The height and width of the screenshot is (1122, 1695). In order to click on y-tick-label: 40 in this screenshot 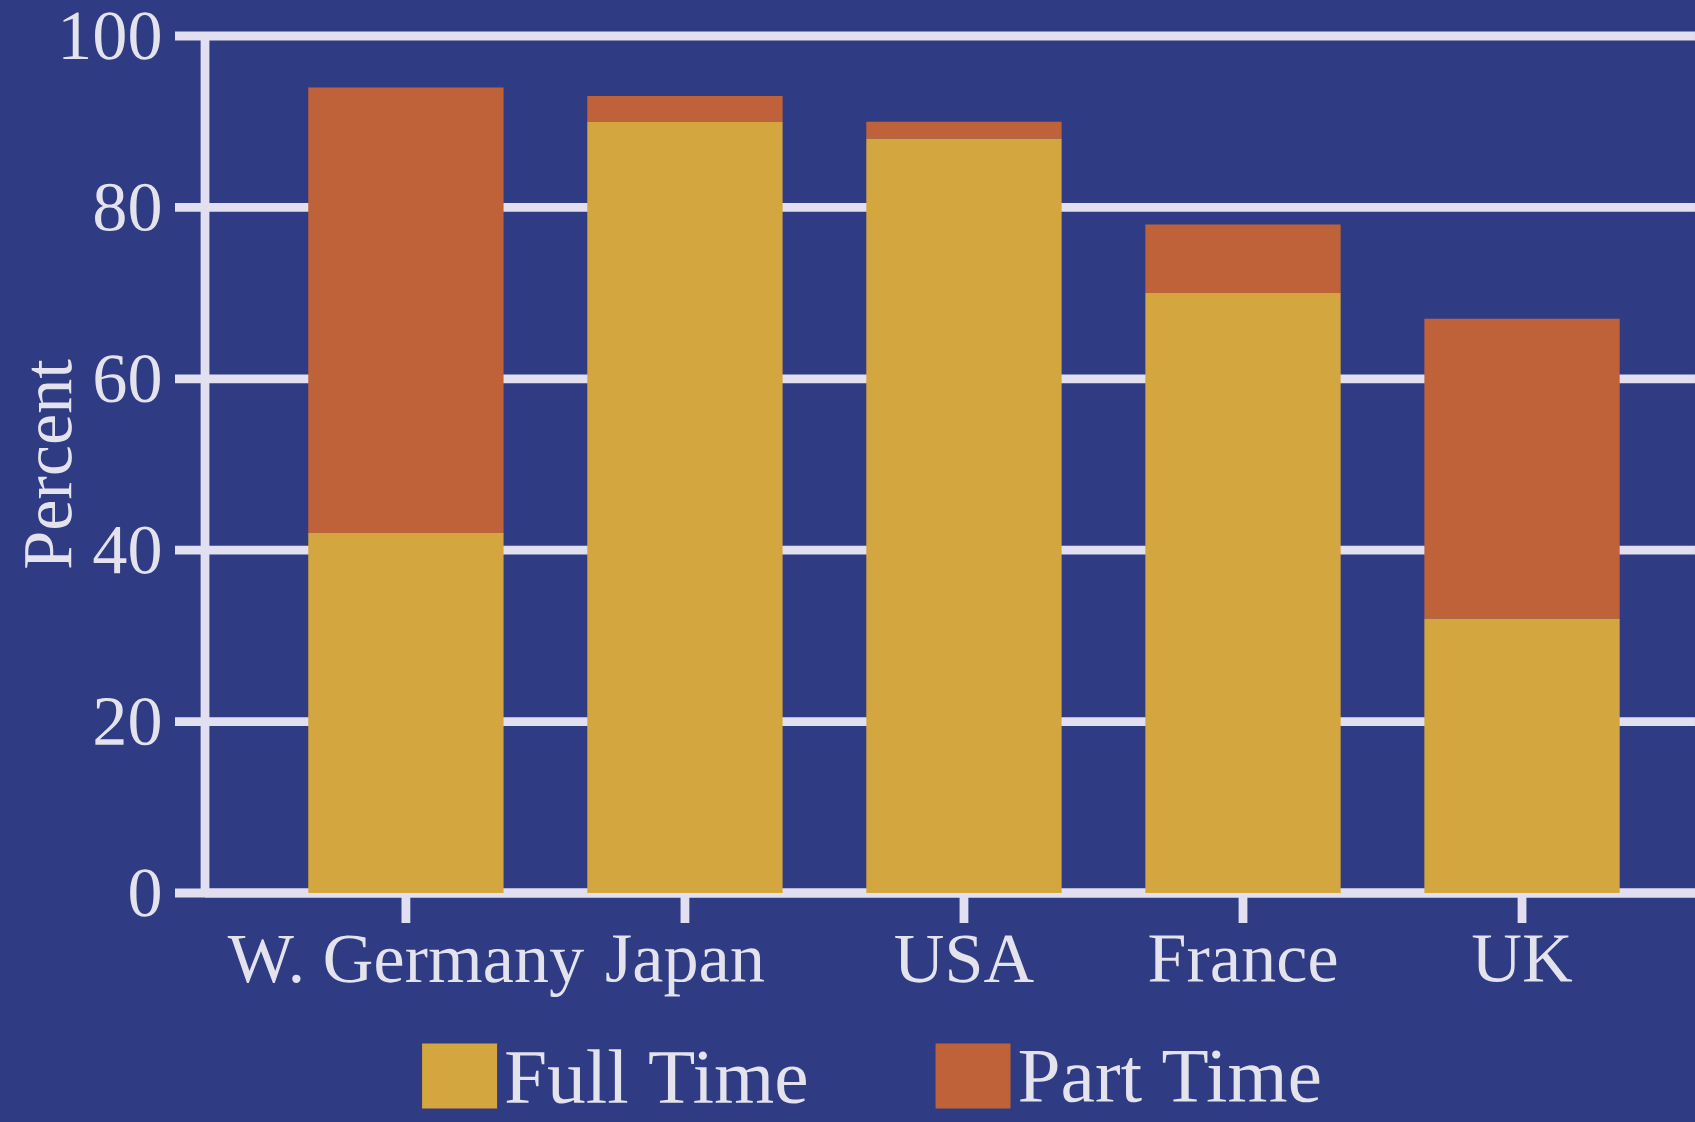, I will do `click(126, 550)`.